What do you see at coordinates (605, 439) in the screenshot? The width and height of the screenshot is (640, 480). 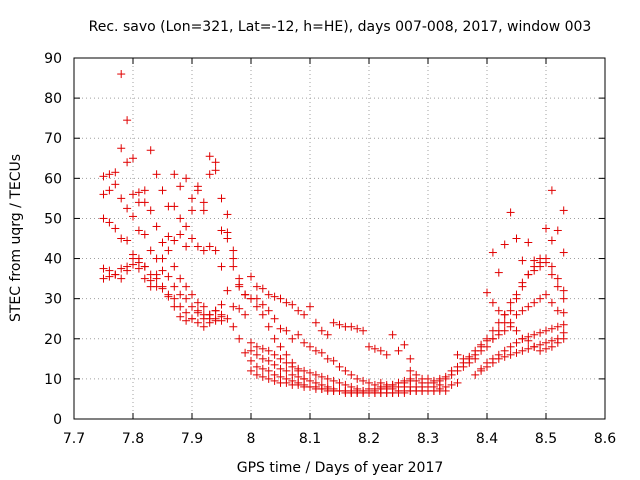 I see `x-tick-label: 8.6` at bounding box center [605, 439].